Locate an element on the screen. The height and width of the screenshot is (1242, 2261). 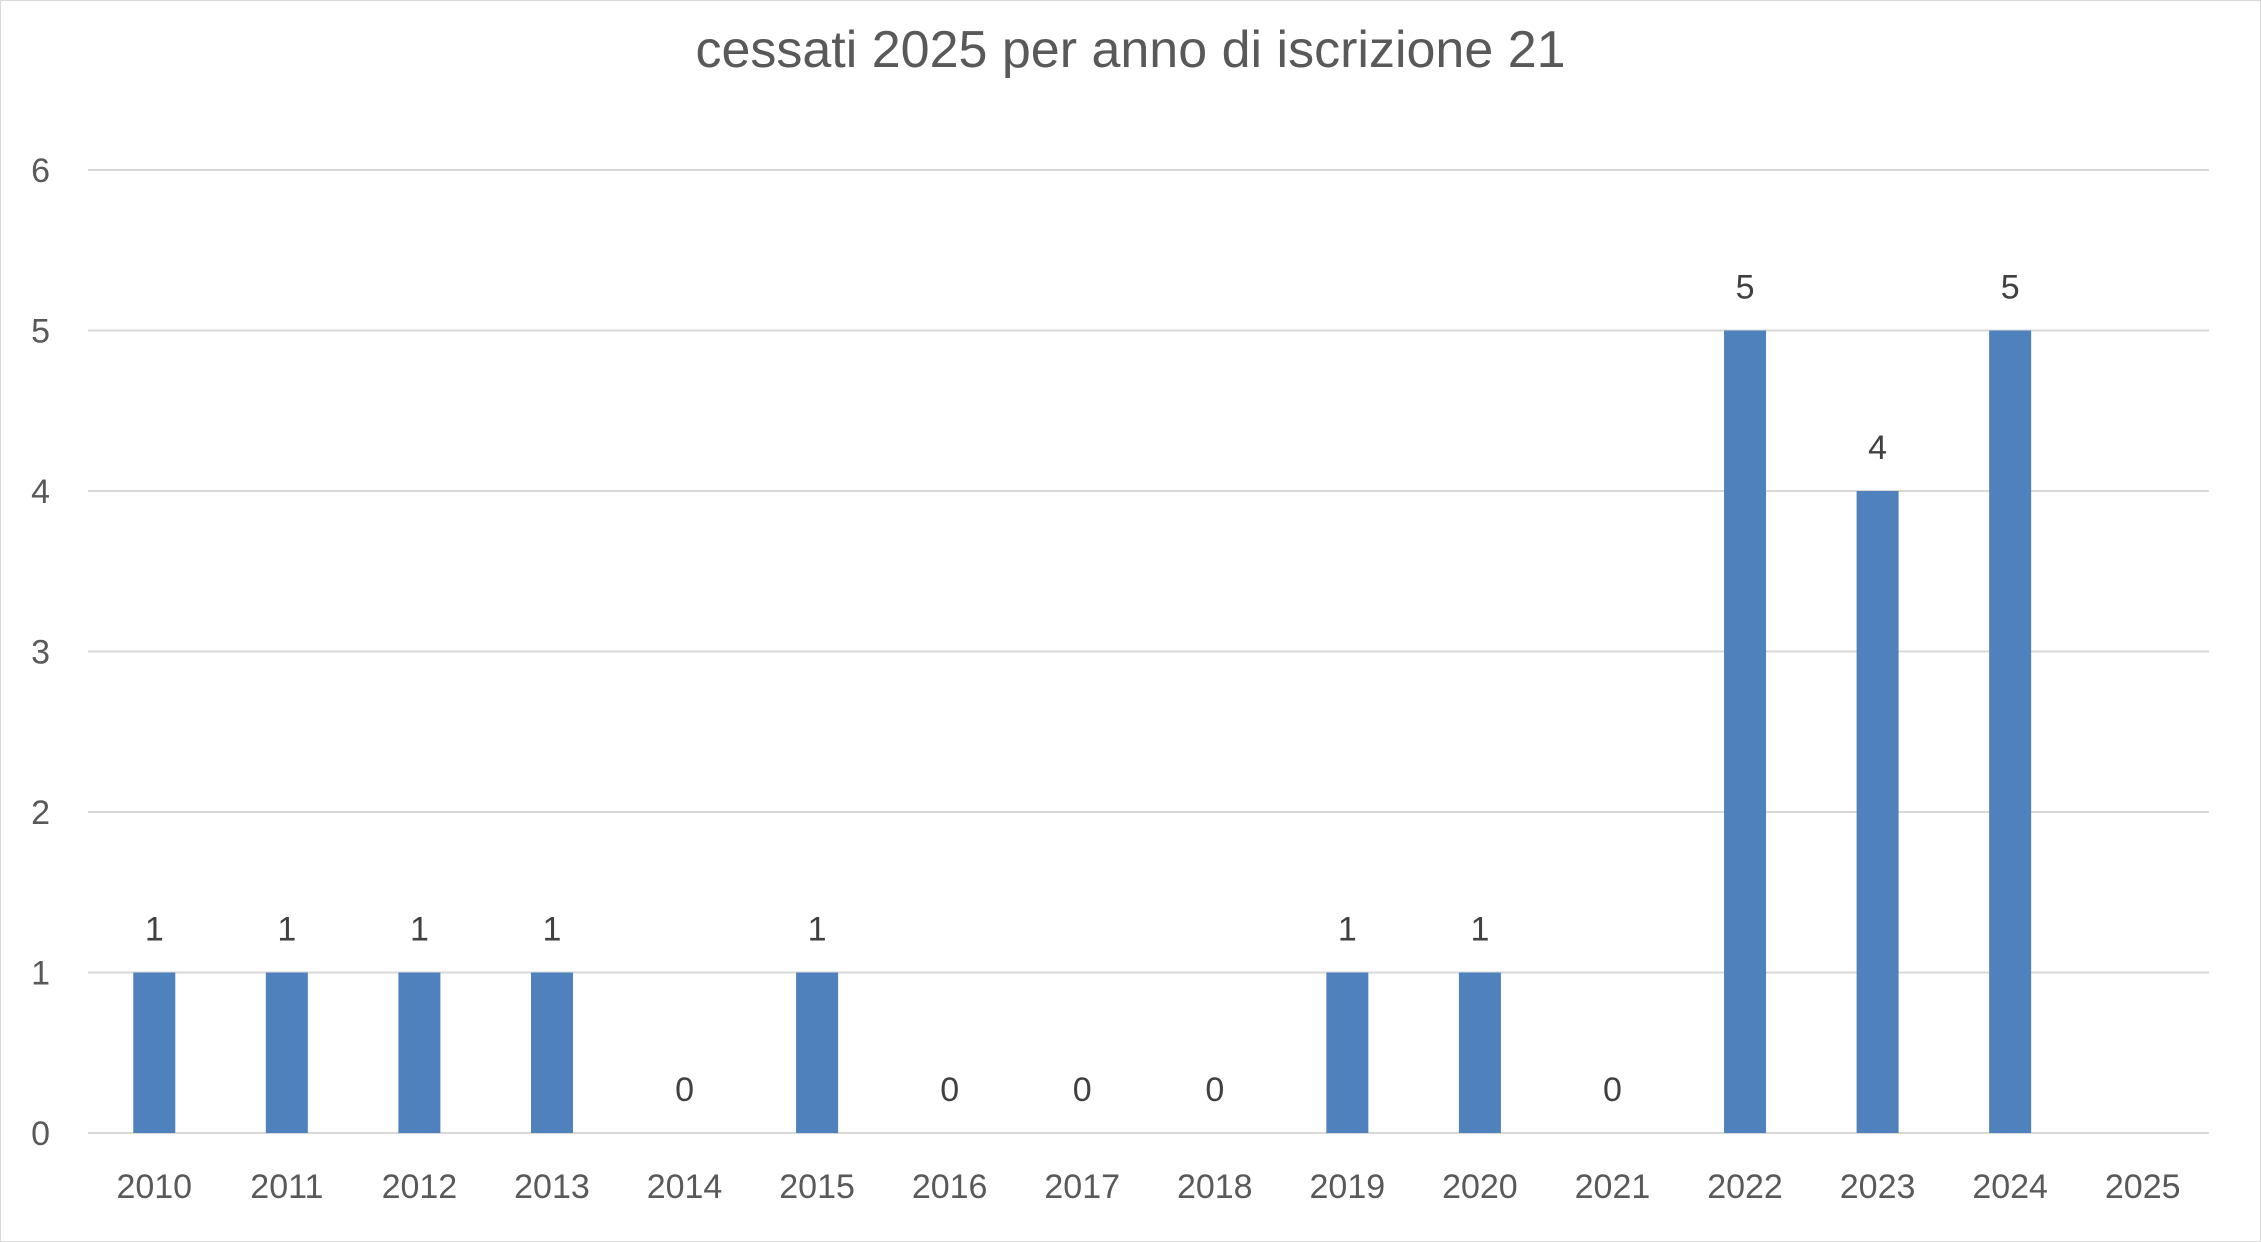
x-tick-label-2021: 2021 is located at coordinates (1613, 1187).